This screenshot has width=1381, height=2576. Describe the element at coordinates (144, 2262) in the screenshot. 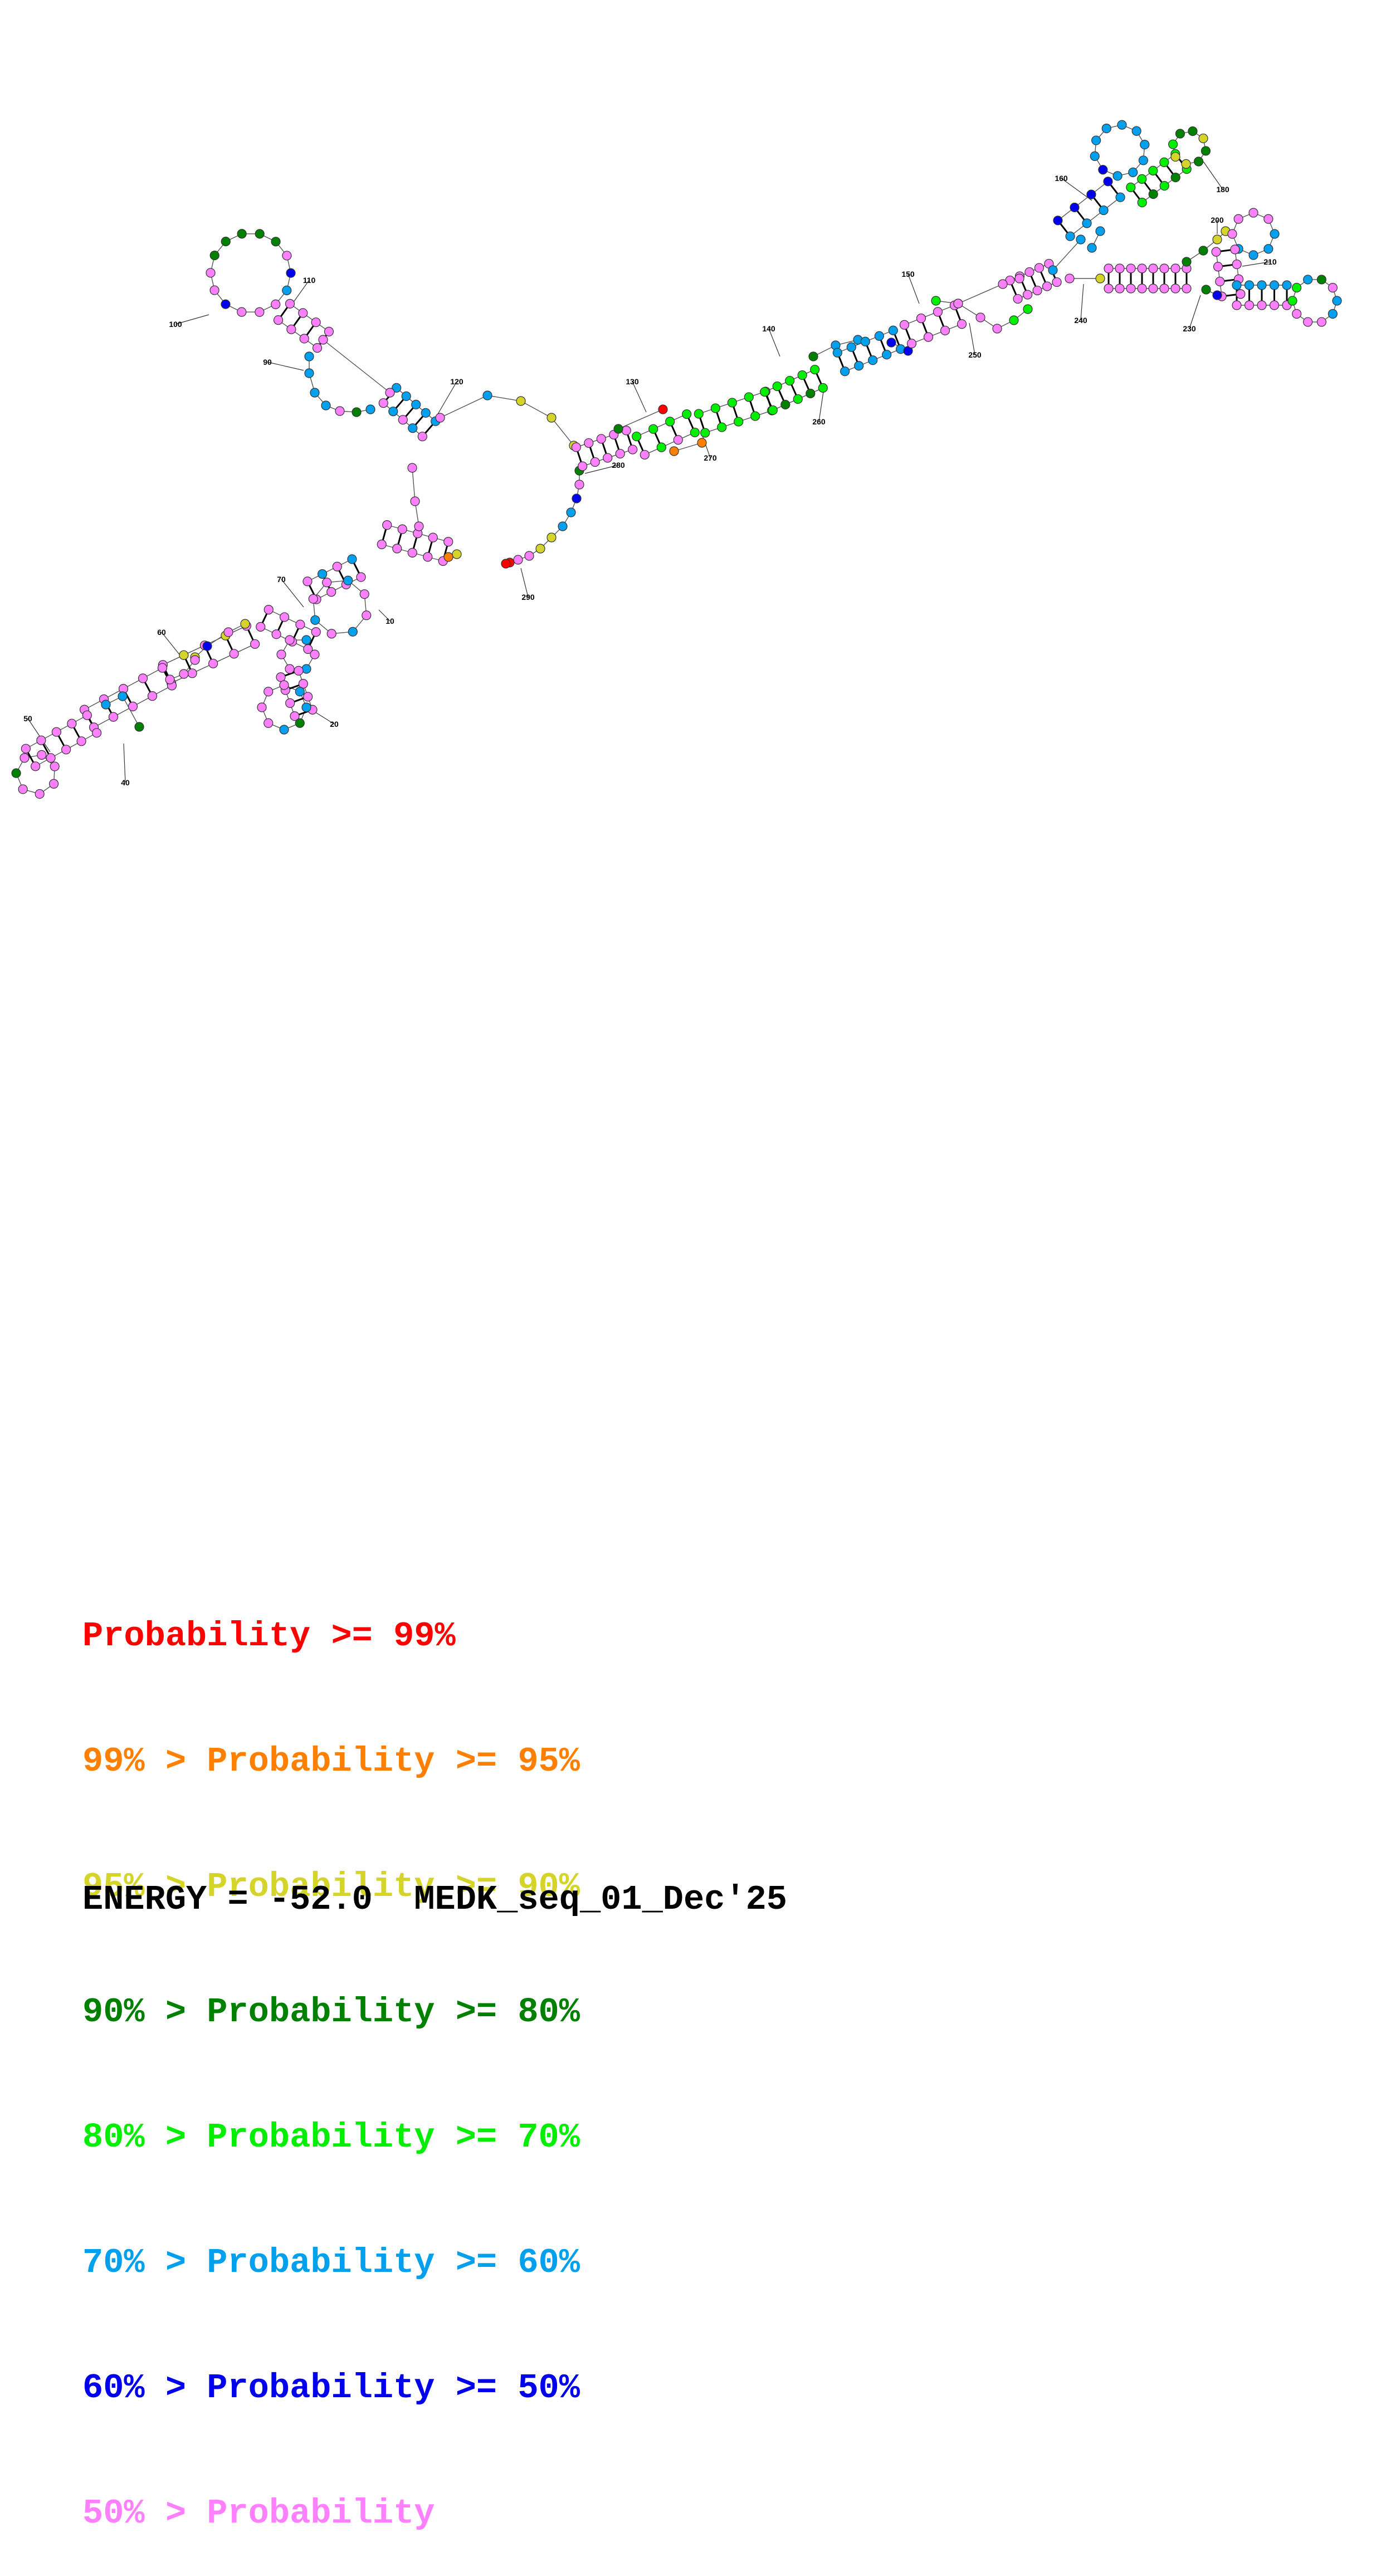

I see `legend-prefix: 70% >` at that location.